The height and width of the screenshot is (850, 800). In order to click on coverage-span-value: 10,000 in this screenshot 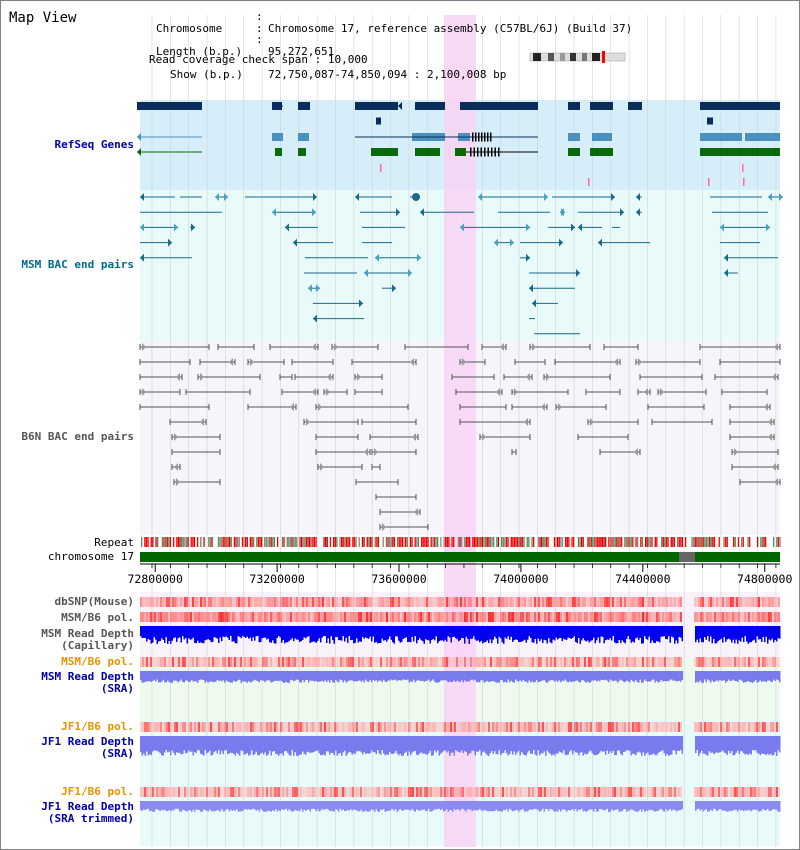, I will do `click(347, 59)`.